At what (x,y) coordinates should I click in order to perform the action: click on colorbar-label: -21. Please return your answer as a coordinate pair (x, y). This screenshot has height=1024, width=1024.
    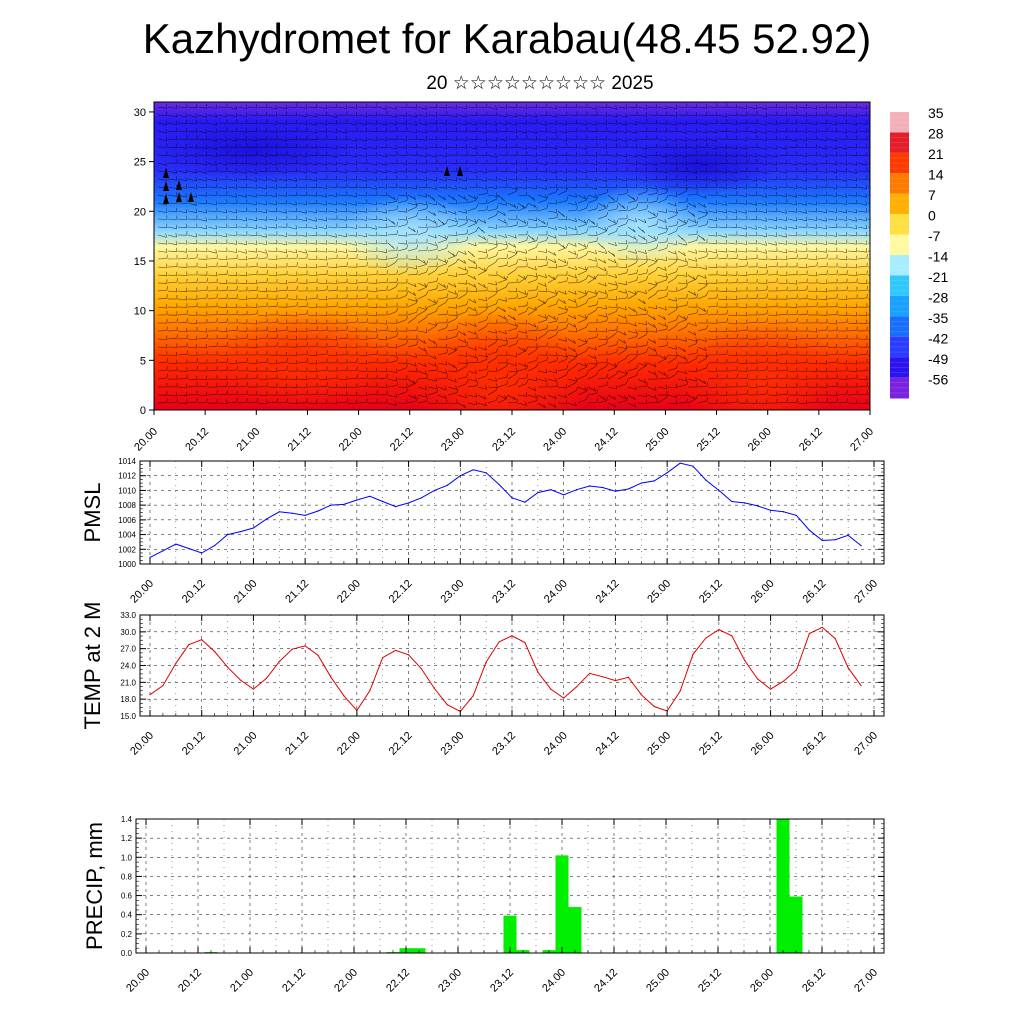
    Looking at the image, I should click on (938, 277).